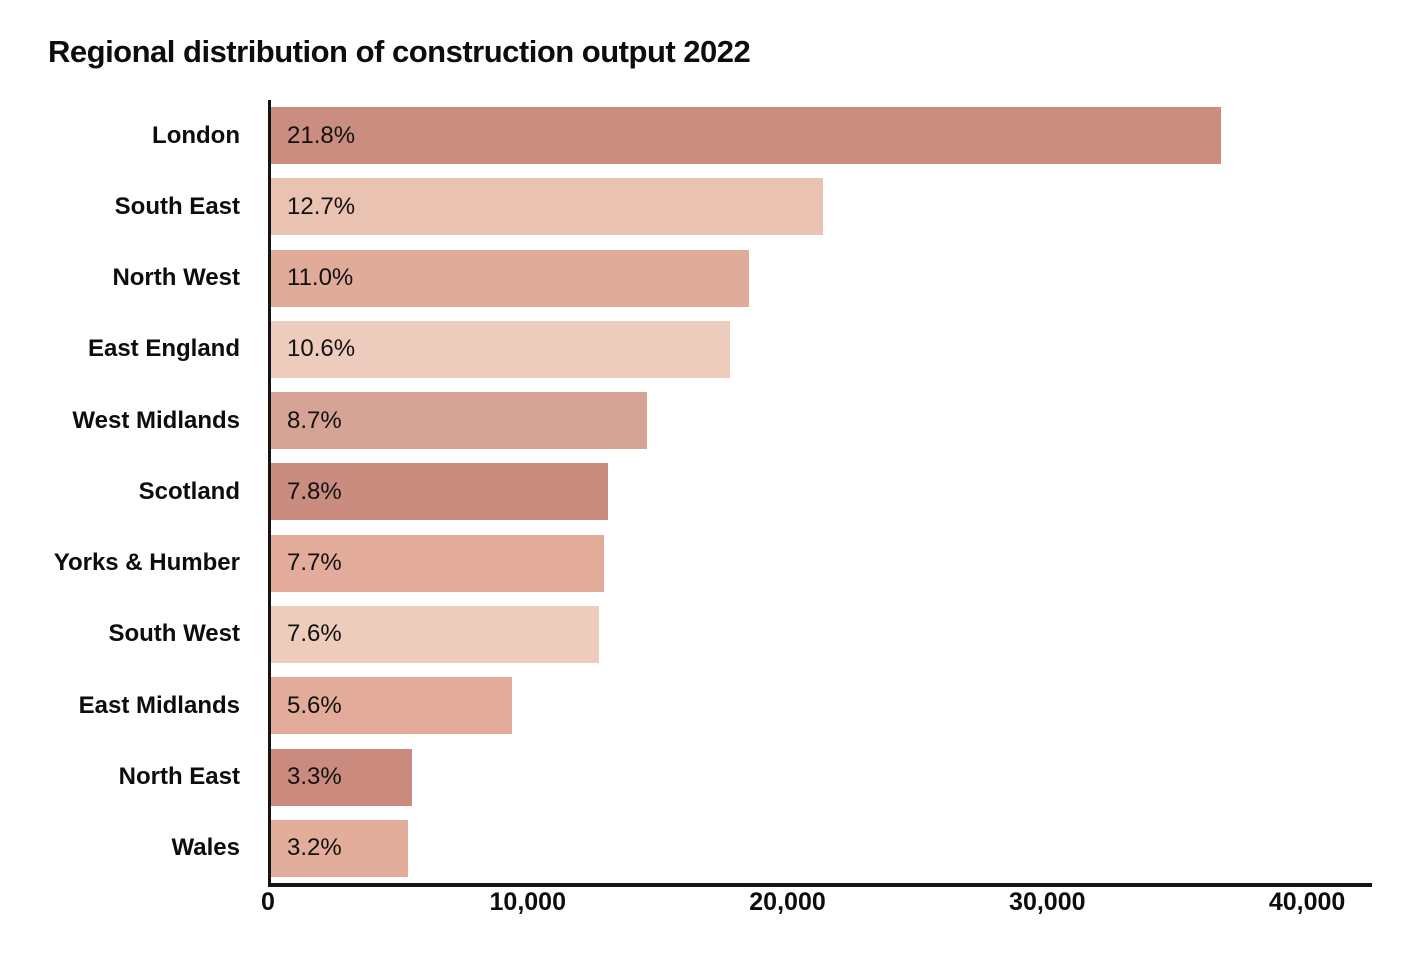  What do you see at coordinates (314, 563) in the screenshot?
I see `value-label-yorks-humber: 7.7%` at bounding box center [314, 563].